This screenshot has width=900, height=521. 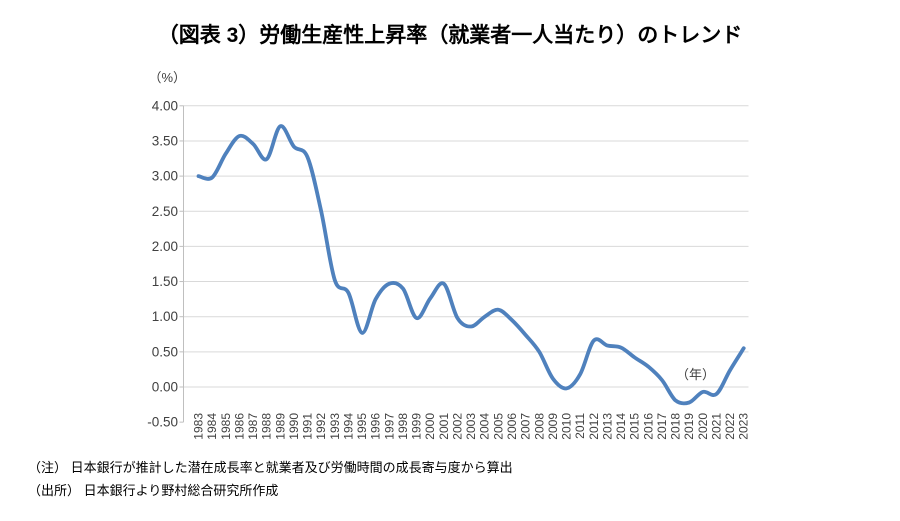 What do you see at coordinates (594, 426) in the screenshot?
I see `x-tick-label: 2012` at bounding box center [594, 426].